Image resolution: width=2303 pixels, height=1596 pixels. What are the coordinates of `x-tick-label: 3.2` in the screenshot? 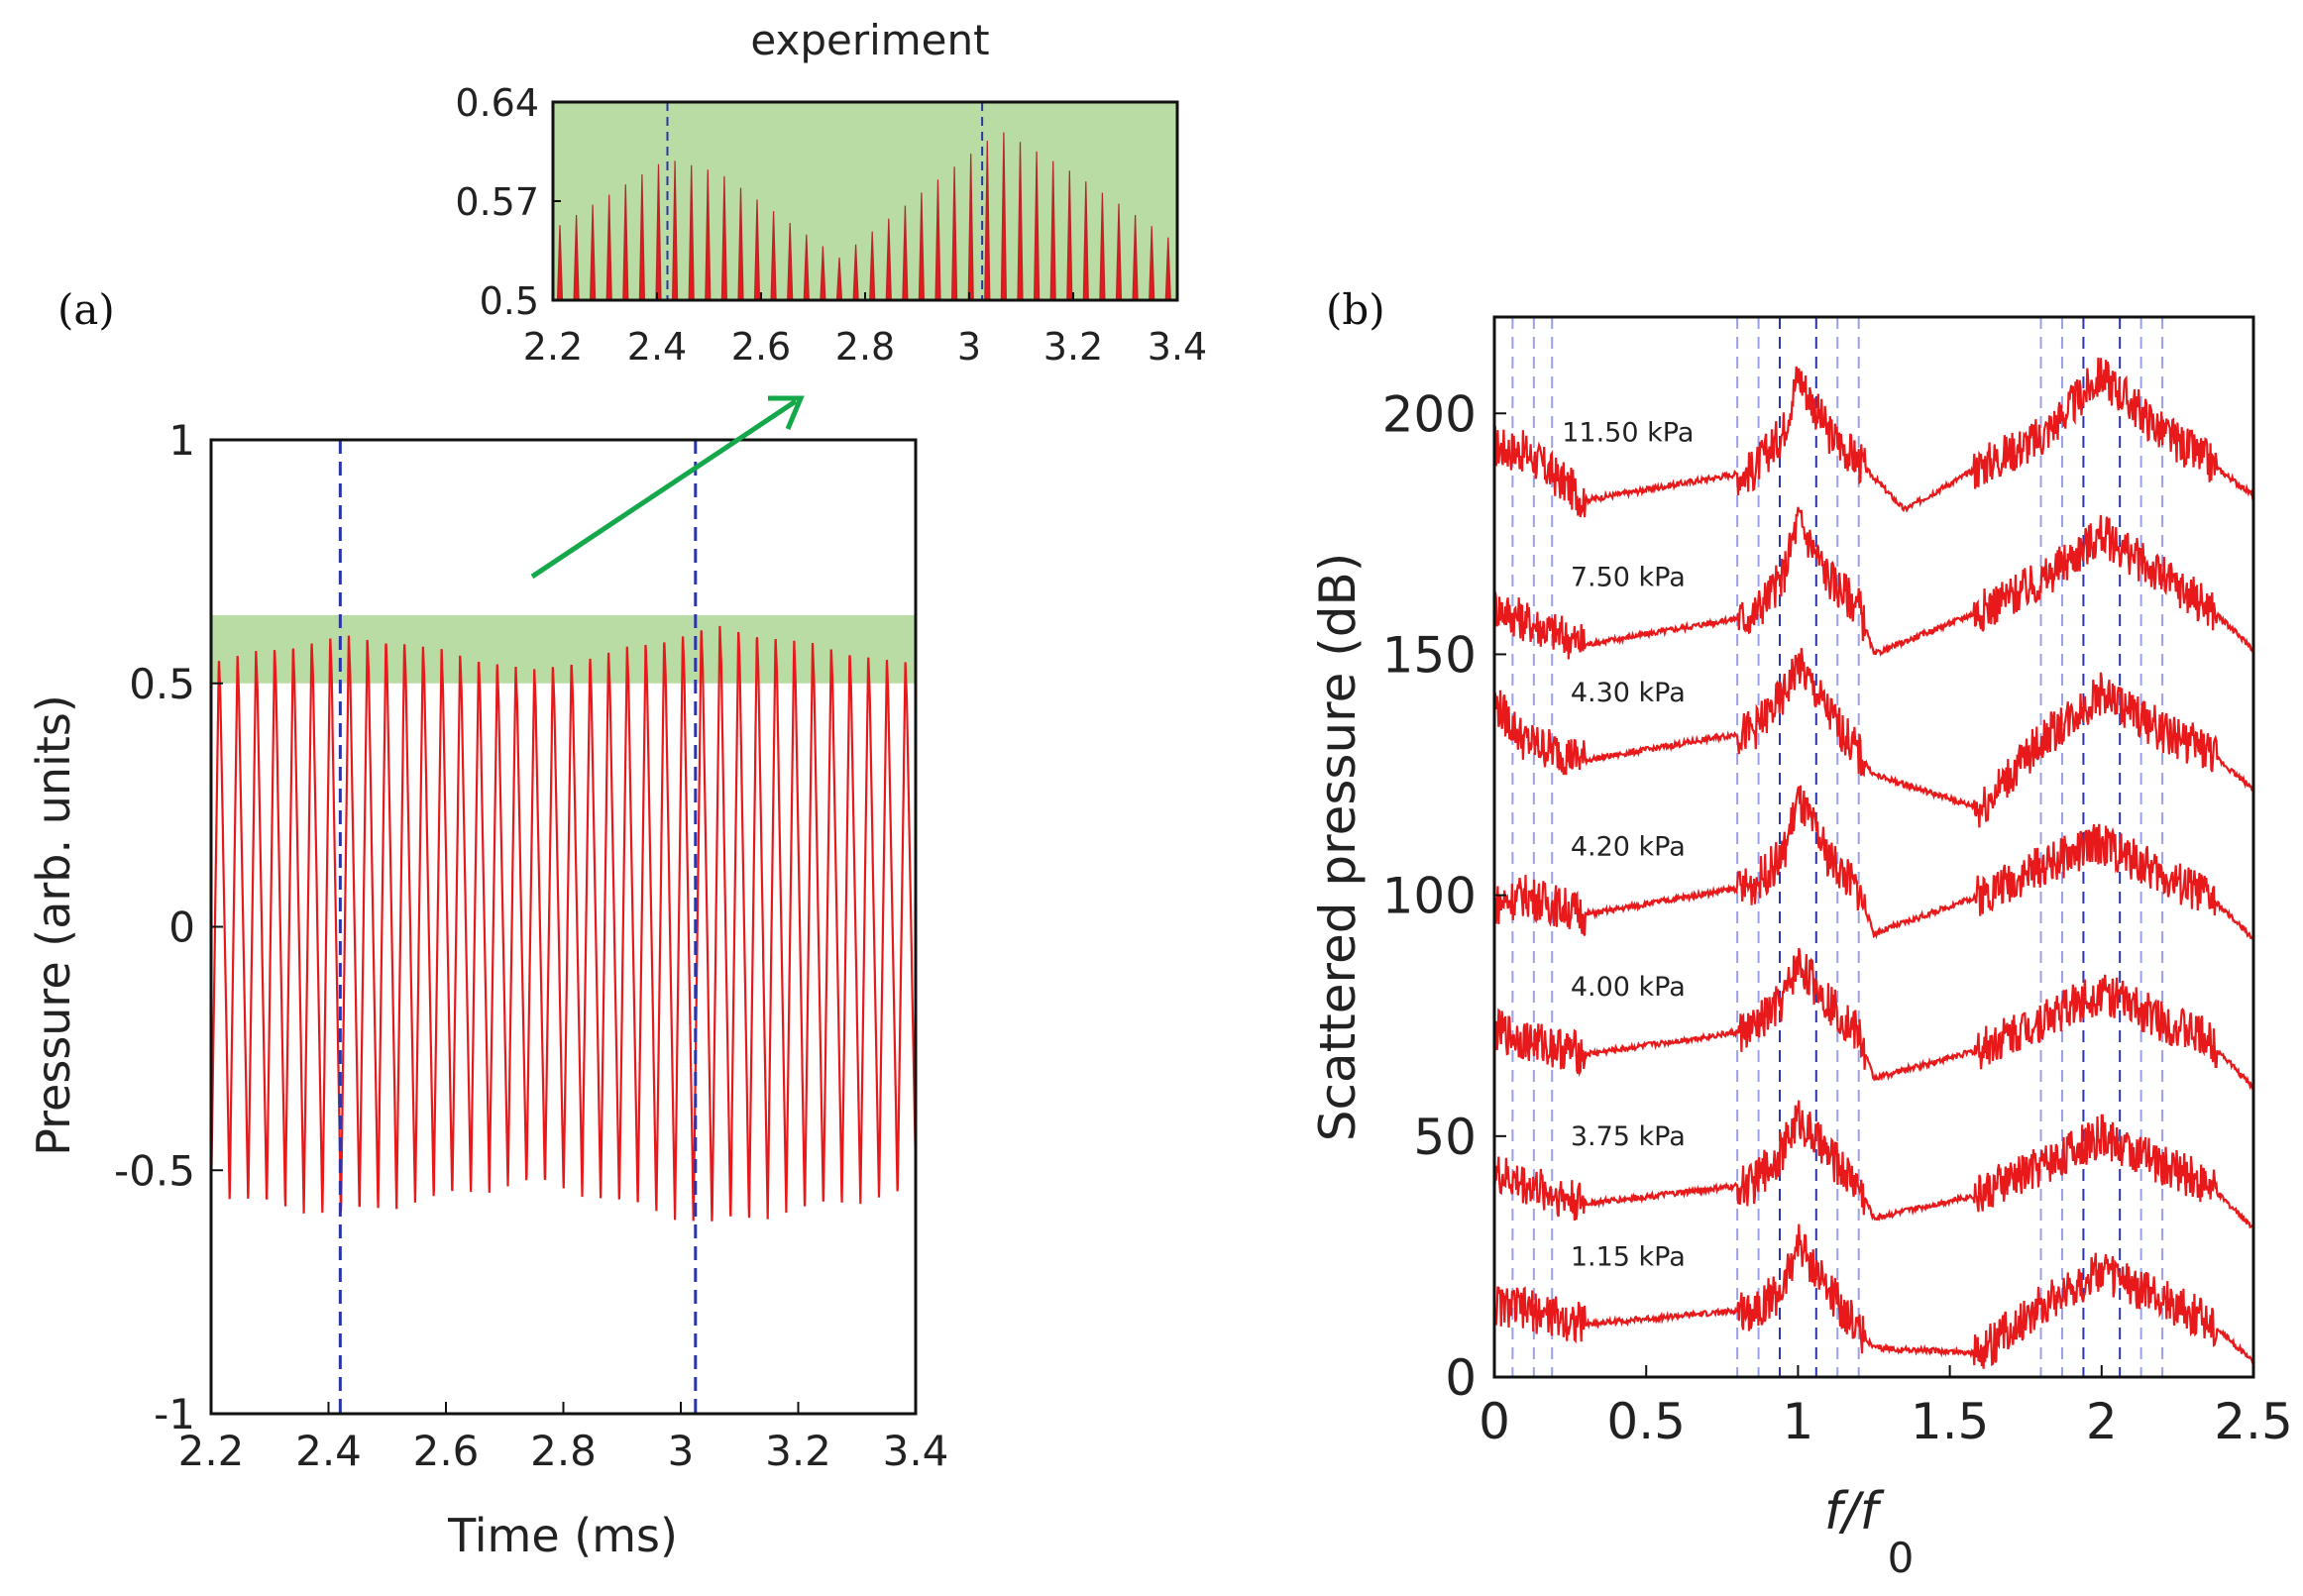 It's located at (798, 1451).